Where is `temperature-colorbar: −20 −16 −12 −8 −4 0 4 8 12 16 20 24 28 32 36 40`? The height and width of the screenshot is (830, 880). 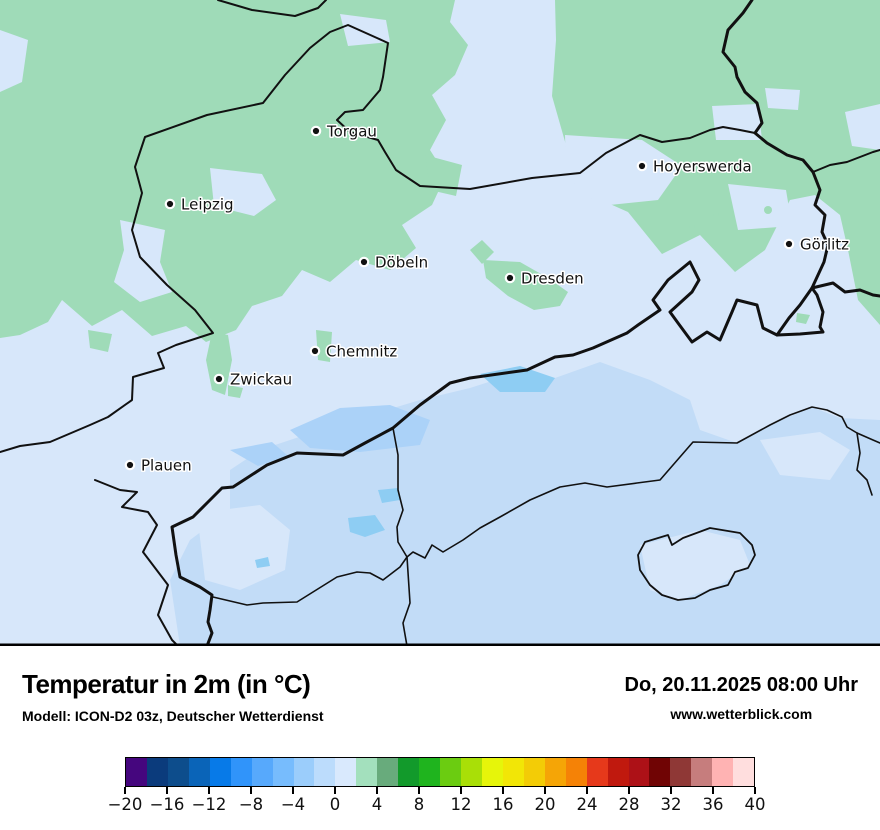
temperature-colorbar: −20 −16 −12 −8 −4 0 4 8 12 16 20 24 28 32 36 40 is located at coordinates (437, 792).